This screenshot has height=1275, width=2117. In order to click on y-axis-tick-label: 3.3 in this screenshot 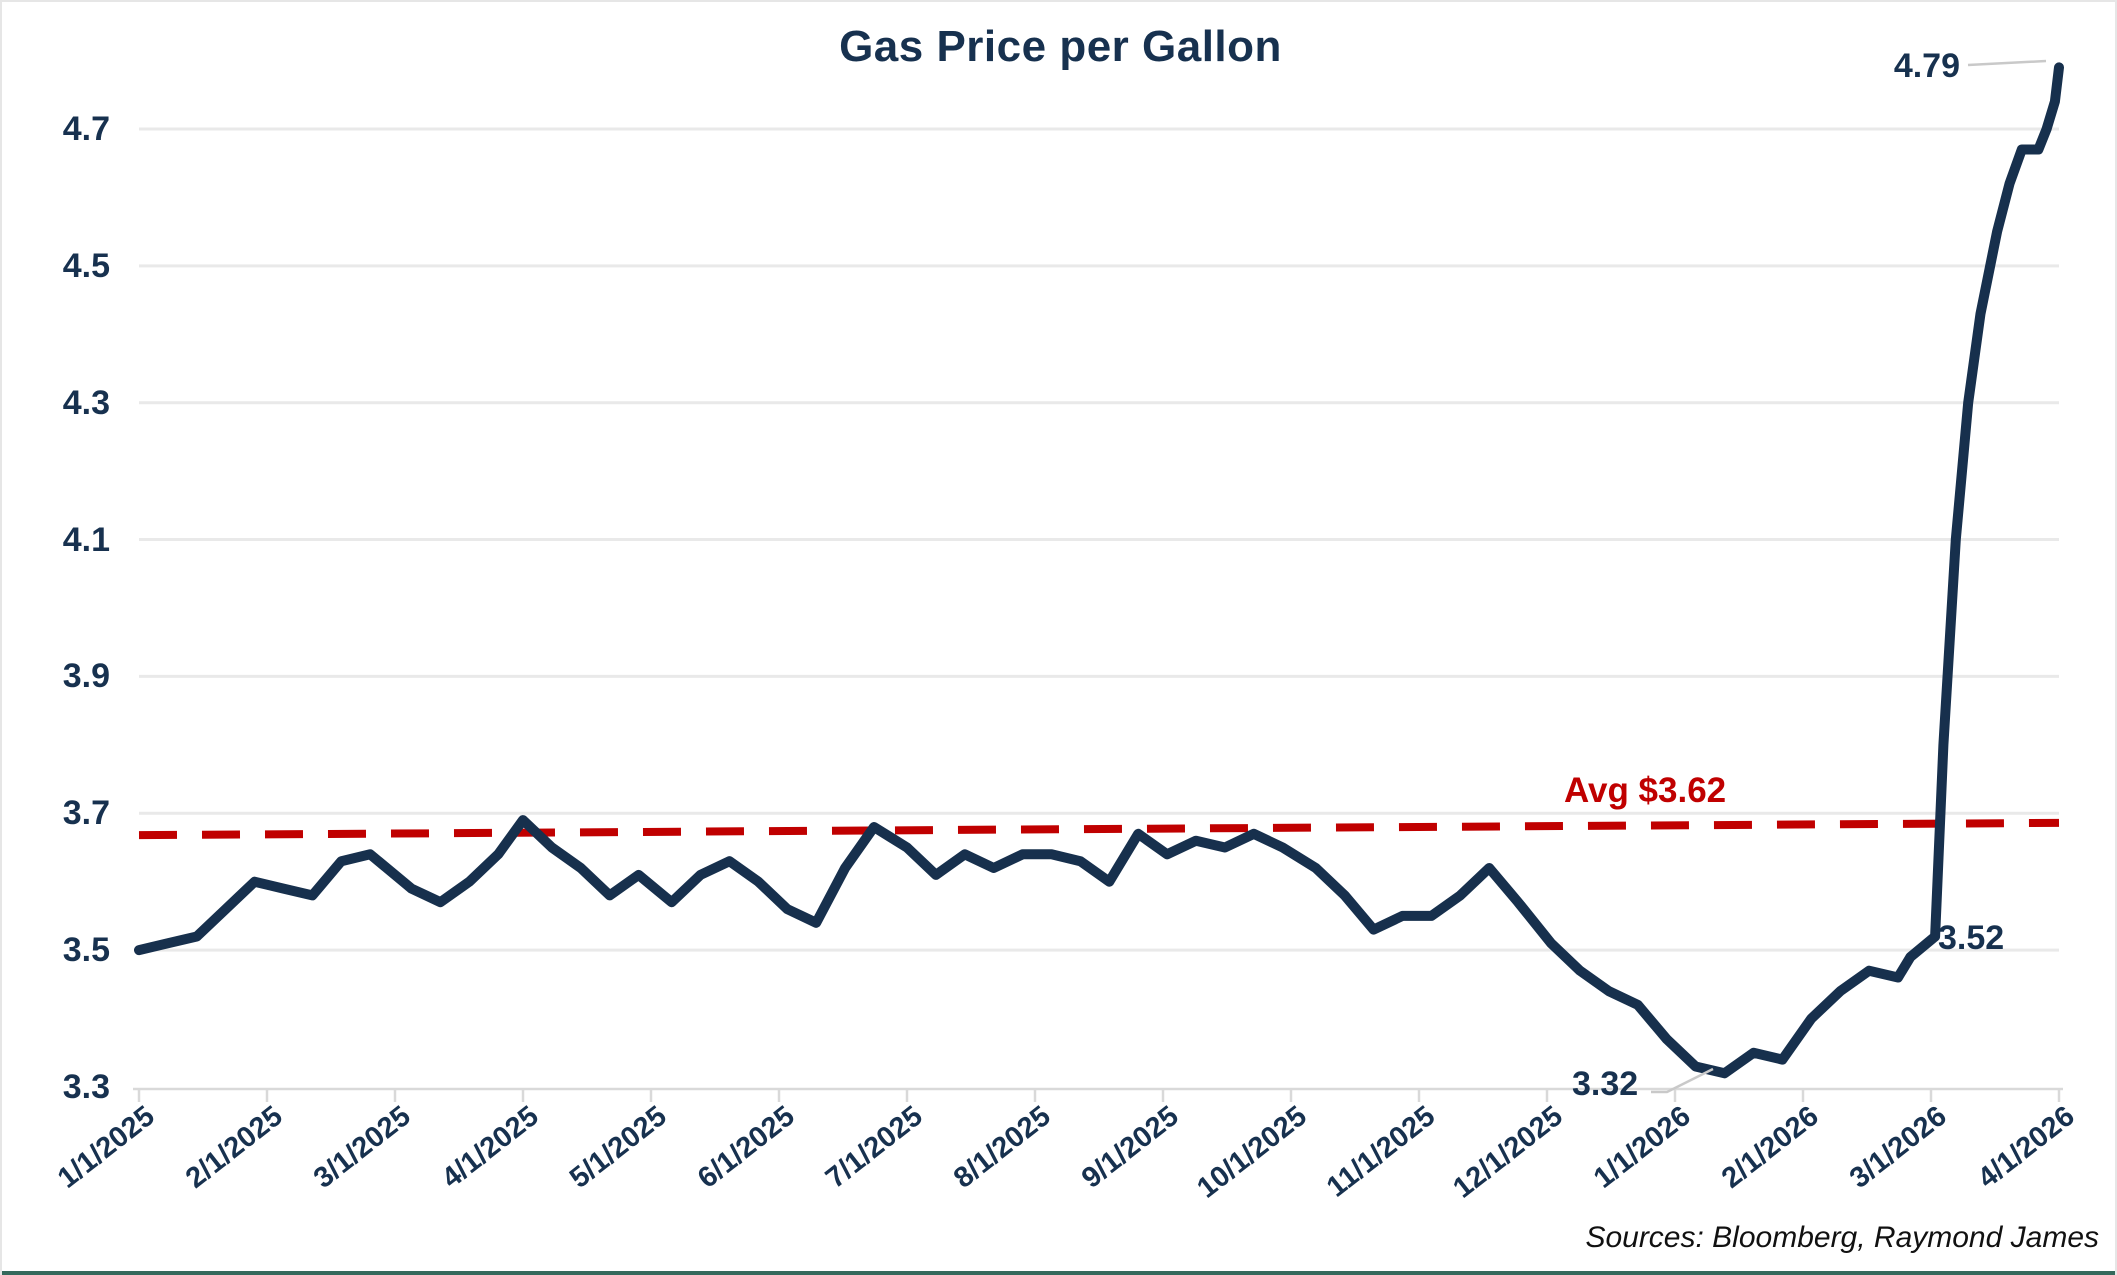, I will do `click(86, 1087)`.